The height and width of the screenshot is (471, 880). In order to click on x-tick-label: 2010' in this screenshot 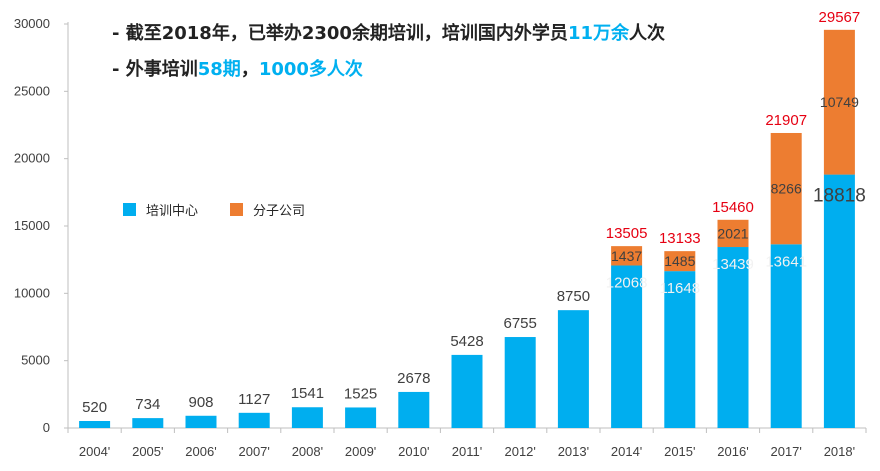, I will do `click(413, 451)`.